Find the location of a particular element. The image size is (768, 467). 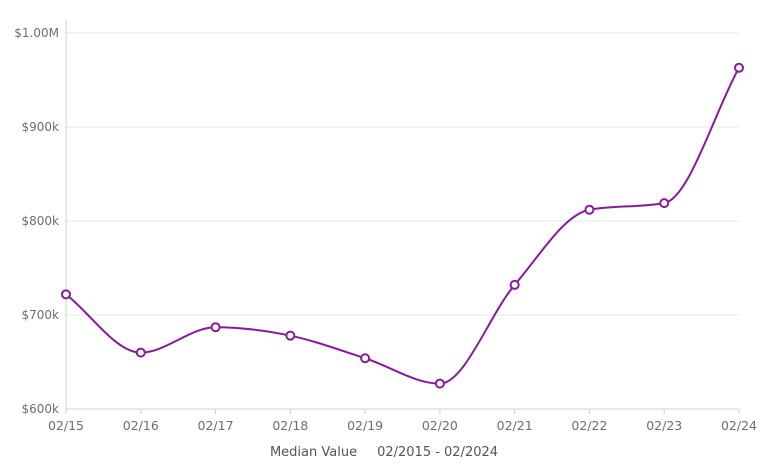

x-tick-label: 02/22 is located at coordinates (589, 425).